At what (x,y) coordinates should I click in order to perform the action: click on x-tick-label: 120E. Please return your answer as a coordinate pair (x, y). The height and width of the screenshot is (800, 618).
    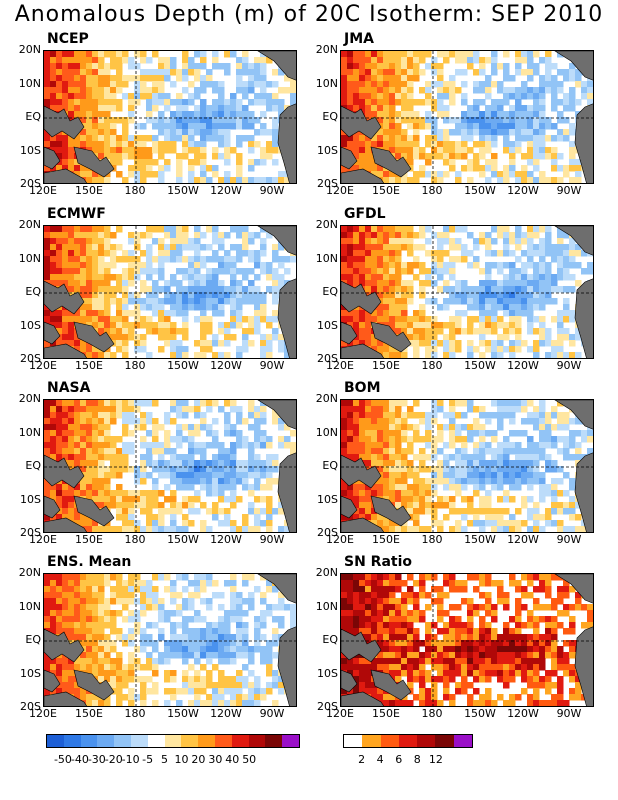
    Looking at the image, I should click on (340, 190).